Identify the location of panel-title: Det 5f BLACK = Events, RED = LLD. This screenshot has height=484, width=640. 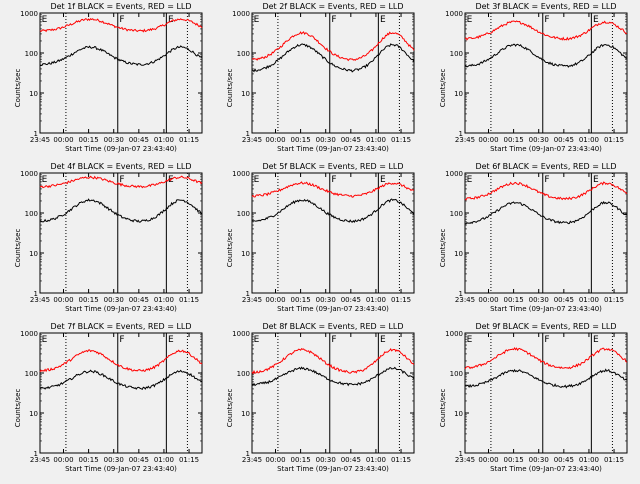
(332, 166).